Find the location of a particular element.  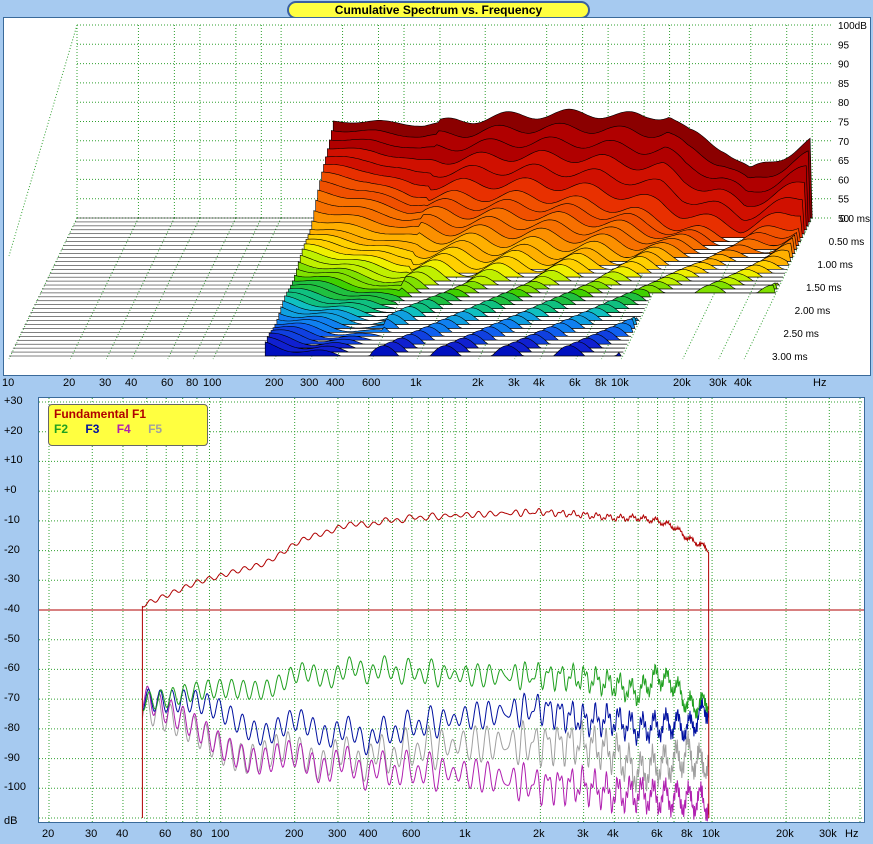

legend-f2: F2 is located at coordinates (61, 429).